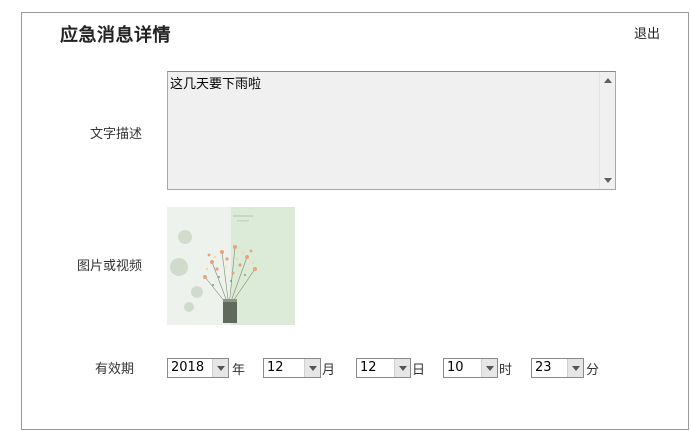  I want to click on hour-select: 10, so click(470, 368).